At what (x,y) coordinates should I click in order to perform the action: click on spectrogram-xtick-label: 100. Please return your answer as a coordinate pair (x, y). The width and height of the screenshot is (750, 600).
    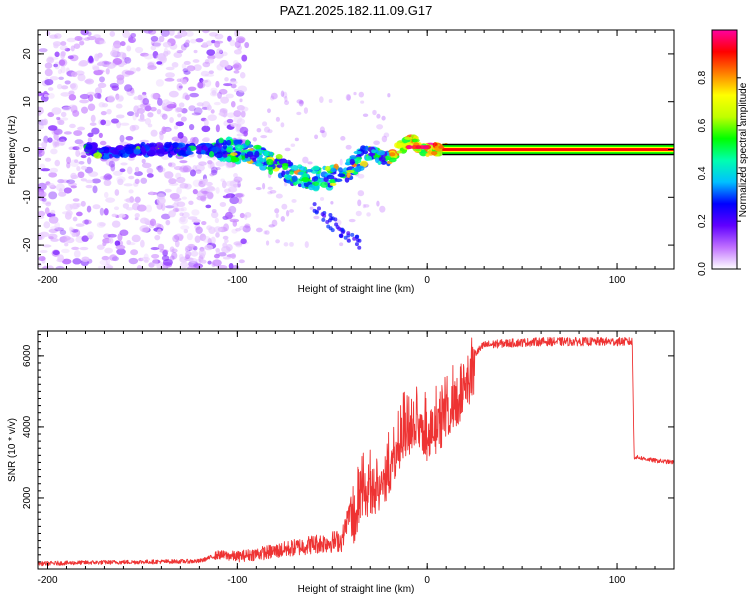
    Looking at the image, I should click on (617, 280).